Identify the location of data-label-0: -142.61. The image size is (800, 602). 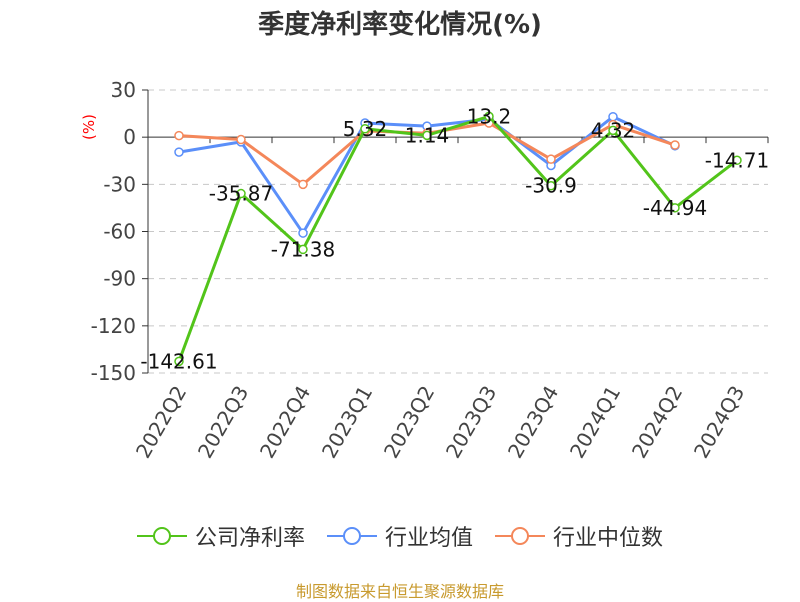
(178, 361).